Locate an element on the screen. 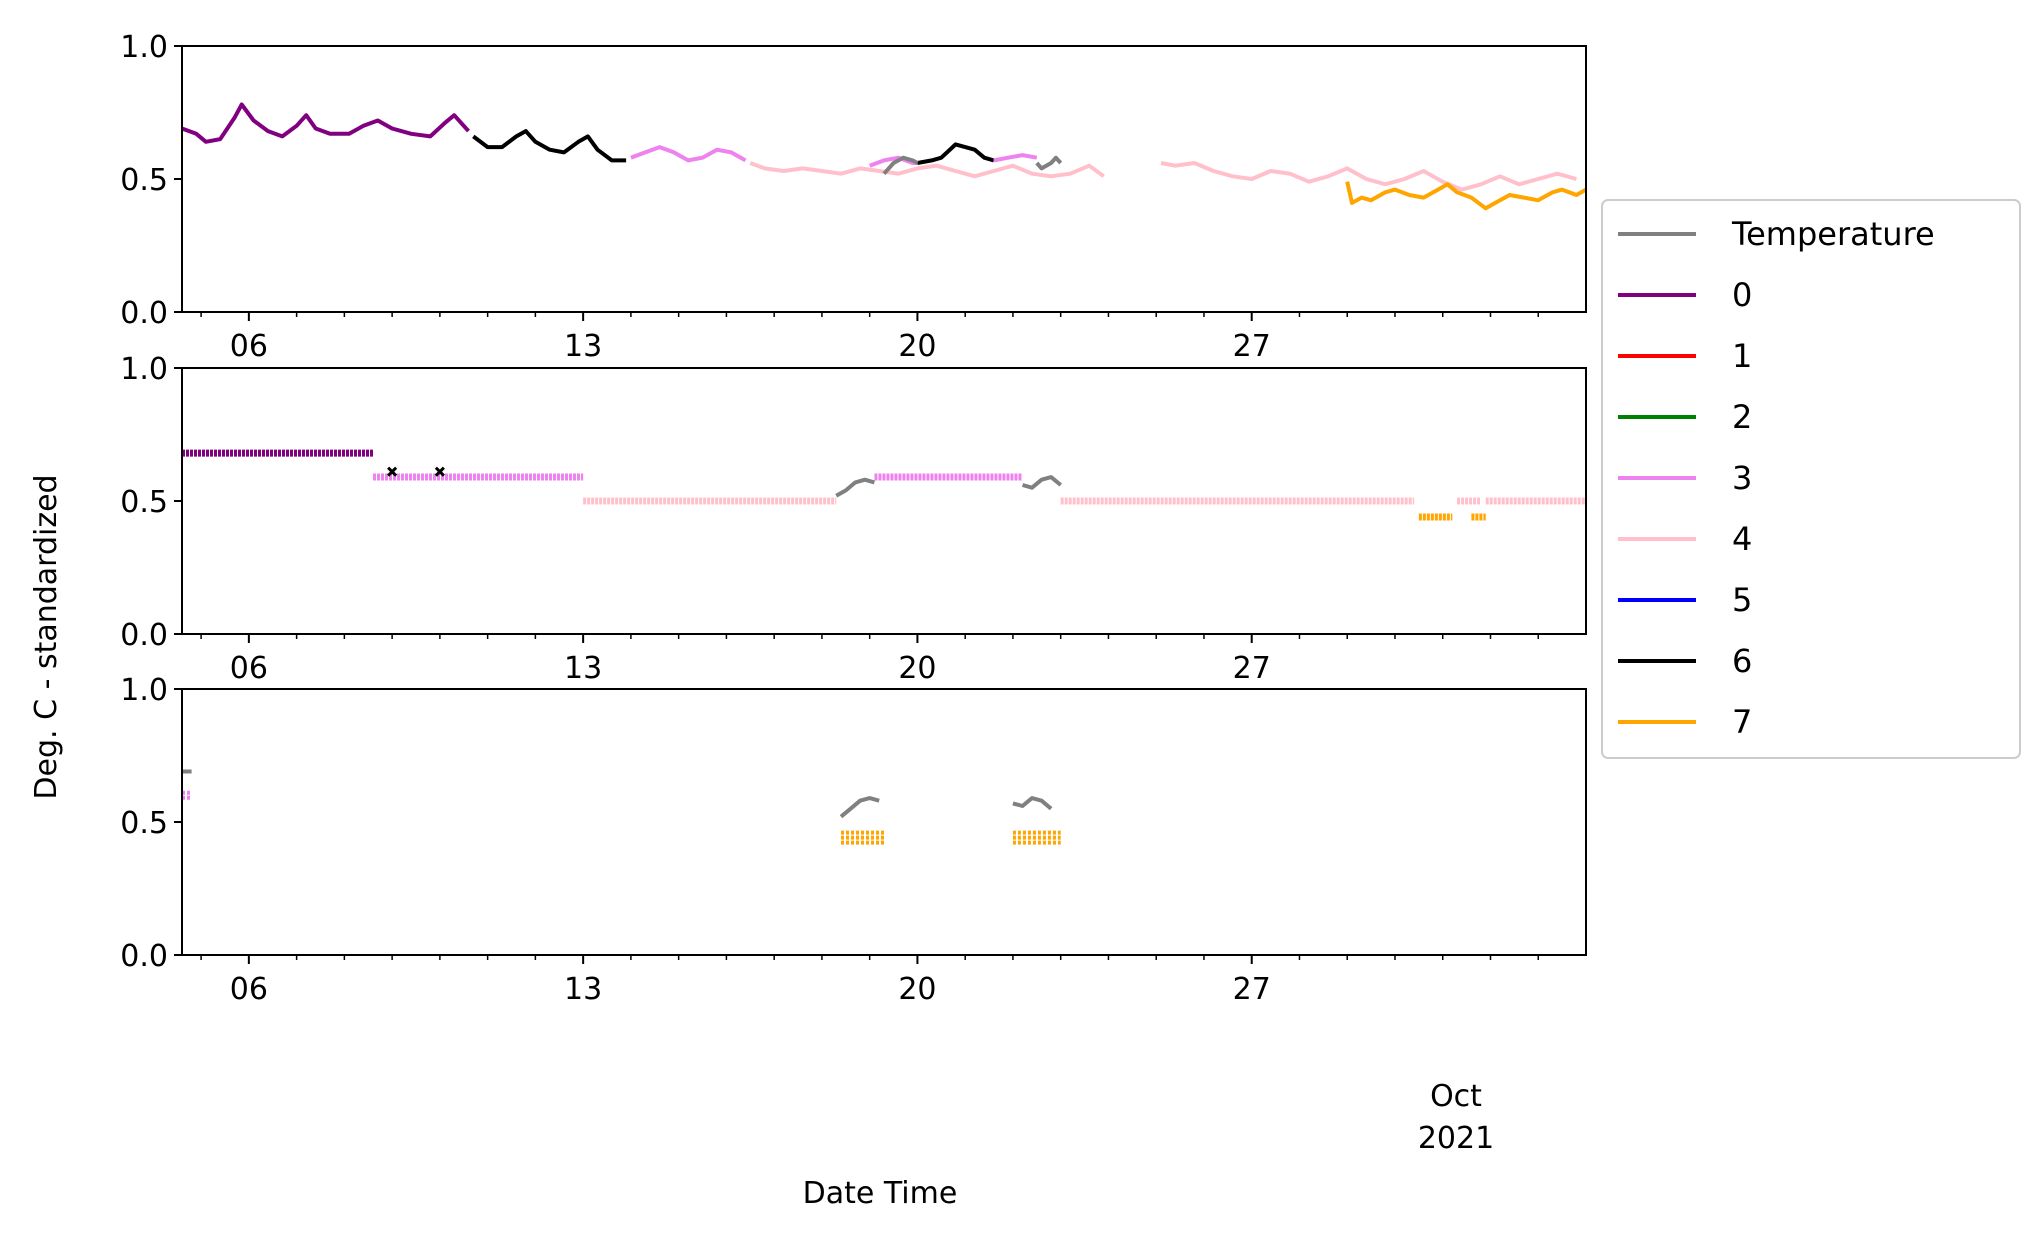 This screenshot has width=2041, height=1245. series-0-line is located at coordinates (326, 123).